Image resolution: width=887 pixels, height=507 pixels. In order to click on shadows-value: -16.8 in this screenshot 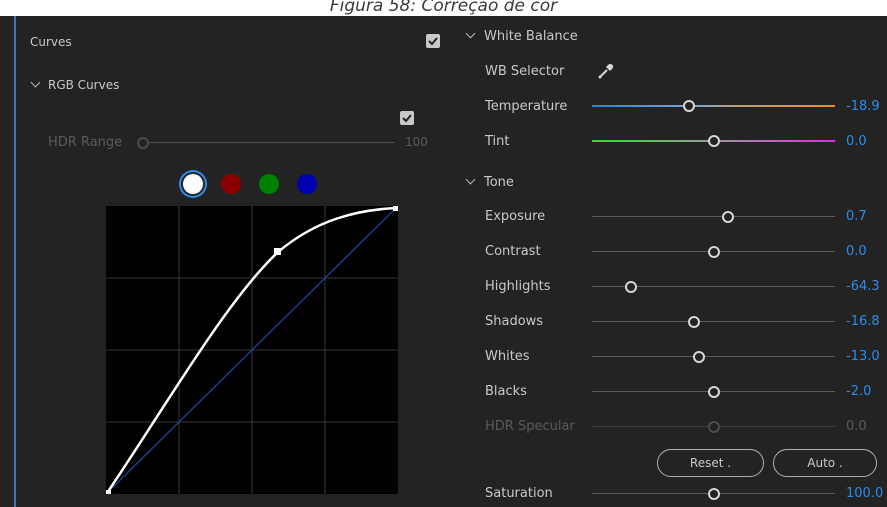, I will do `click(863, 321)`.